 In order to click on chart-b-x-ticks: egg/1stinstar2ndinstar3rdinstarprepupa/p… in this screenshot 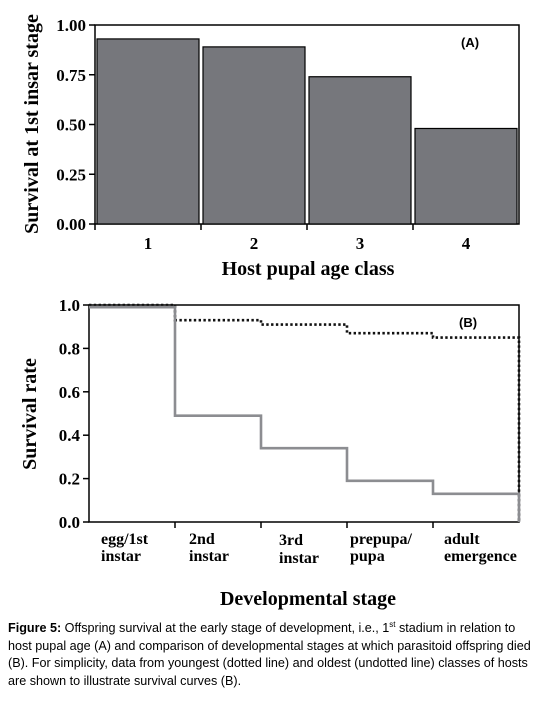, I will do `click(309, 544)`.